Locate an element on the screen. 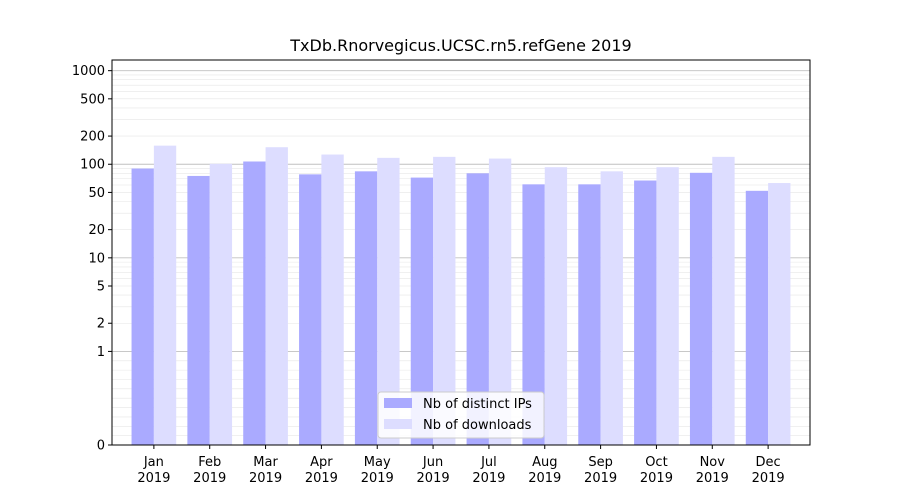  y-tick-label: 1 is located at coordinates (101, 352).